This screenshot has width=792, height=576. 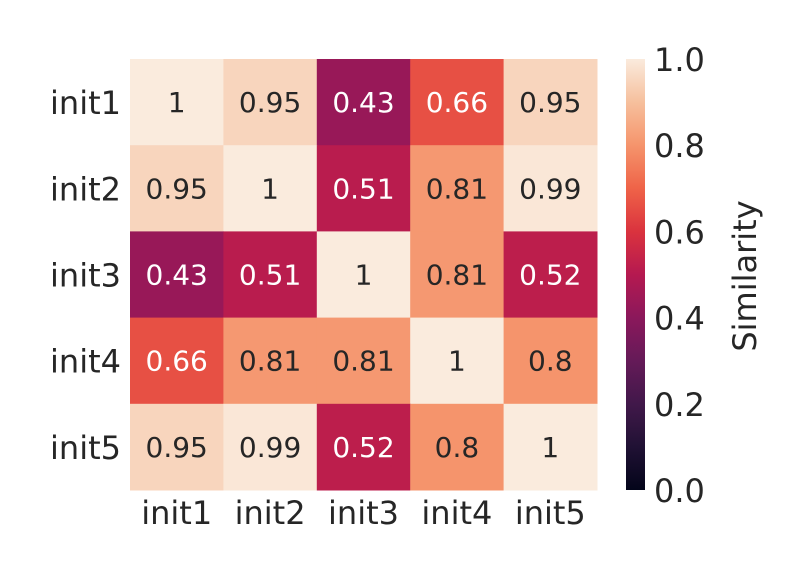 What do you see at coordinates (550, 513) in the screenshot?
I see `x-tick-label: init5` at bounding box center [550, 513].